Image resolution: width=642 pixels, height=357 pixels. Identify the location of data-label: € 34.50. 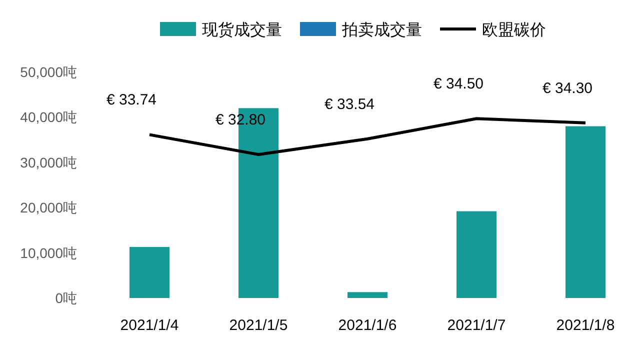
(458, 84).